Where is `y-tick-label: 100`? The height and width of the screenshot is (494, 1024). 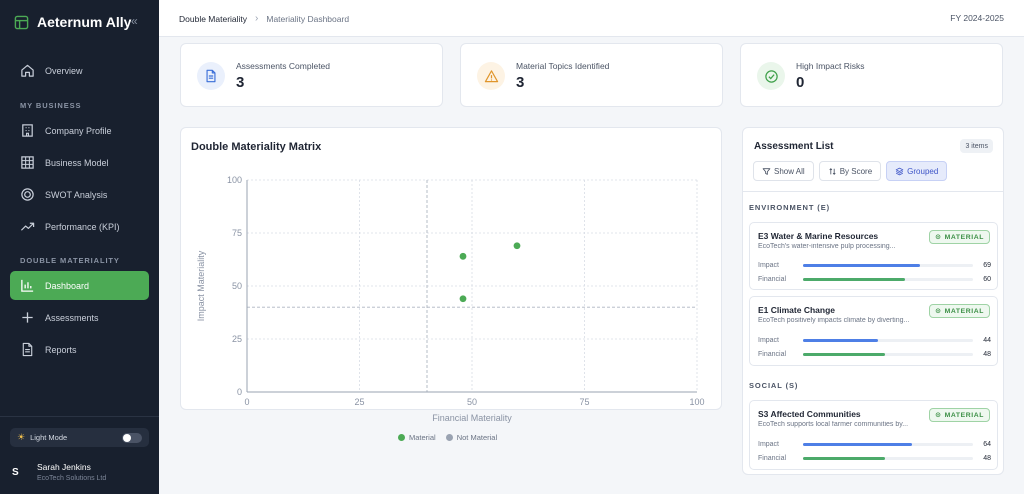
y-tick-label: 100 is located at coordinates (234, 180).